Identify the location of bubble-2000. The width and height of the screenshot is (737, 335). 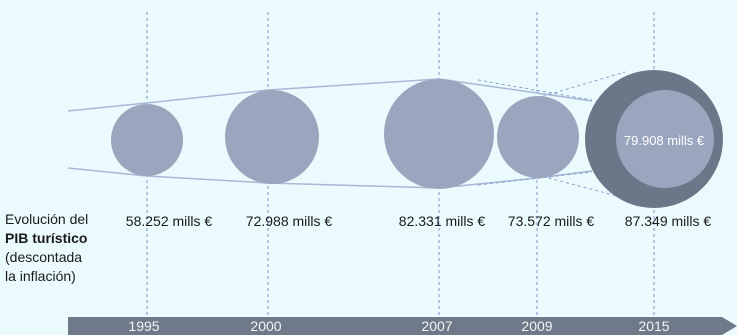
(272, 137).